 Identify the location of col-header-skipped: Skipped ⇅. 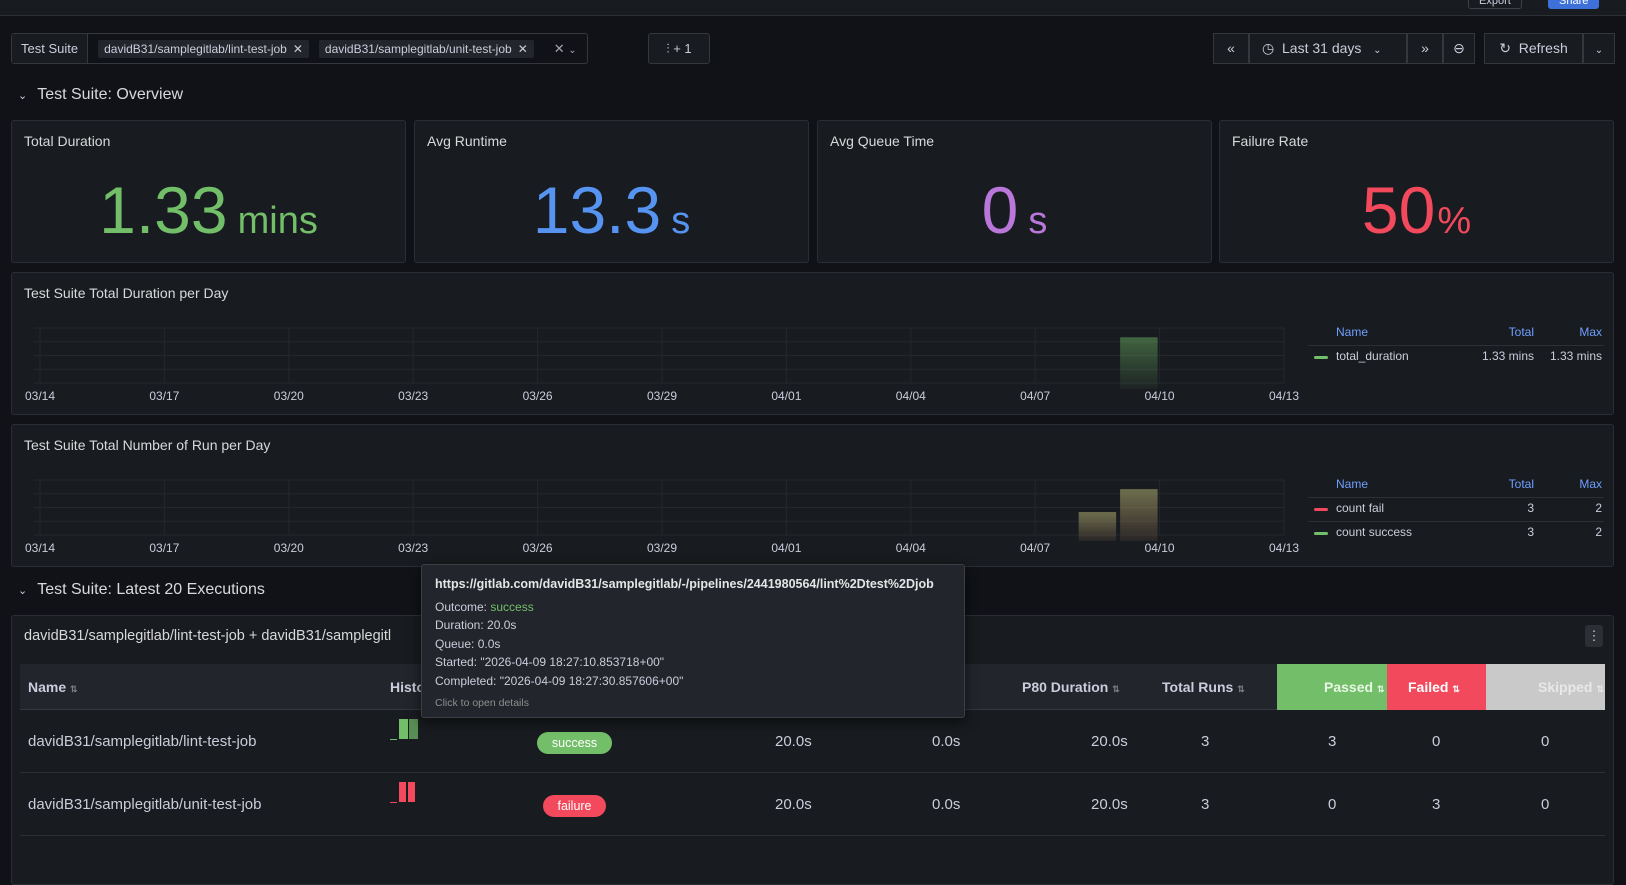
(1545, 687).